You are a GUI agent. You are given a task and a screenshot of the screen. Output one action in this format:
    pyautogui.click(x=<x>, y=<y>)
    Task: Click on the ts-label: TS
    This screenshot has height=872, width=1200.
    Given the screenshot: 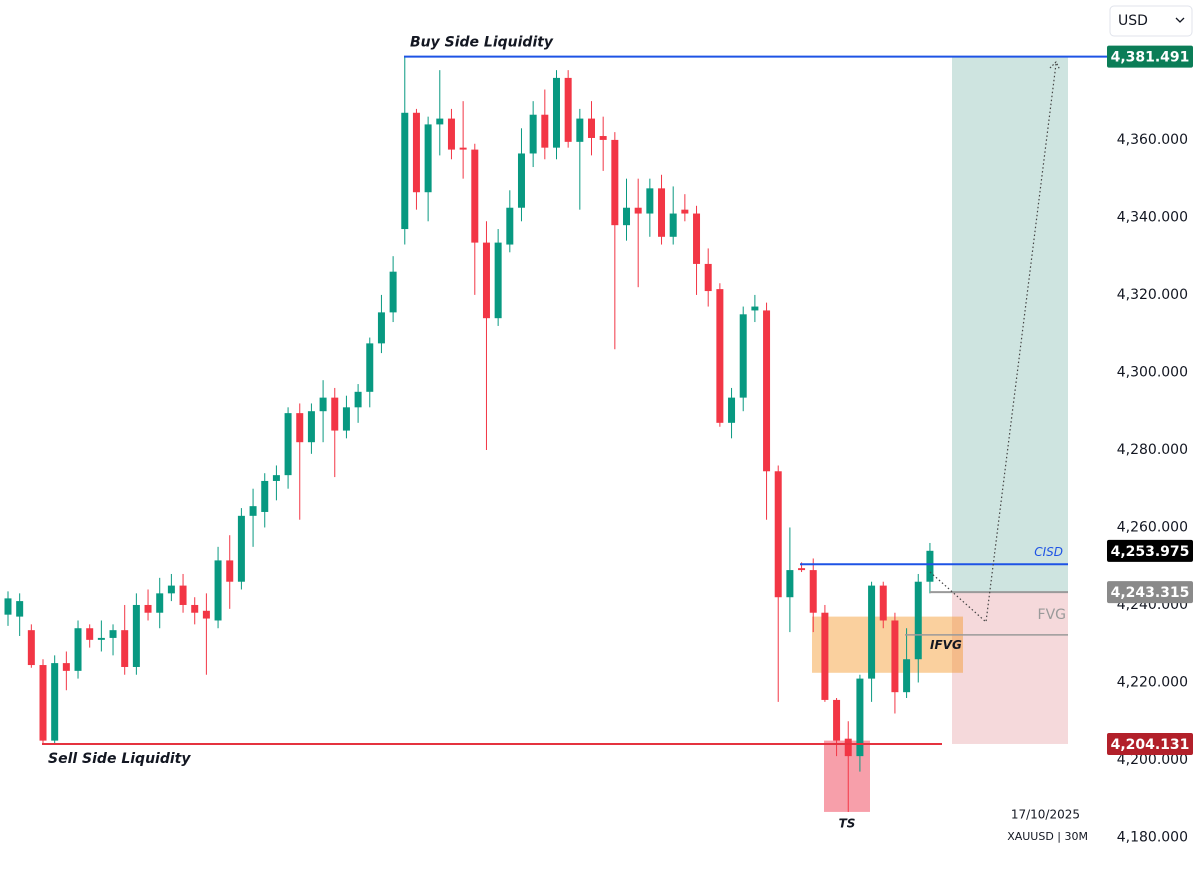 What is the action you would take?
    pyautogui.click(x=847, y=823)
    